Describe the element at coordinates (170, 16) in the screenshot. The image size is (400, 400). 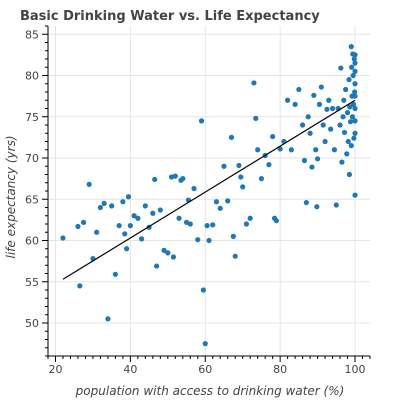
I see `chart-title: Basic Drinking Water vs. Life Expectancy` at that location.